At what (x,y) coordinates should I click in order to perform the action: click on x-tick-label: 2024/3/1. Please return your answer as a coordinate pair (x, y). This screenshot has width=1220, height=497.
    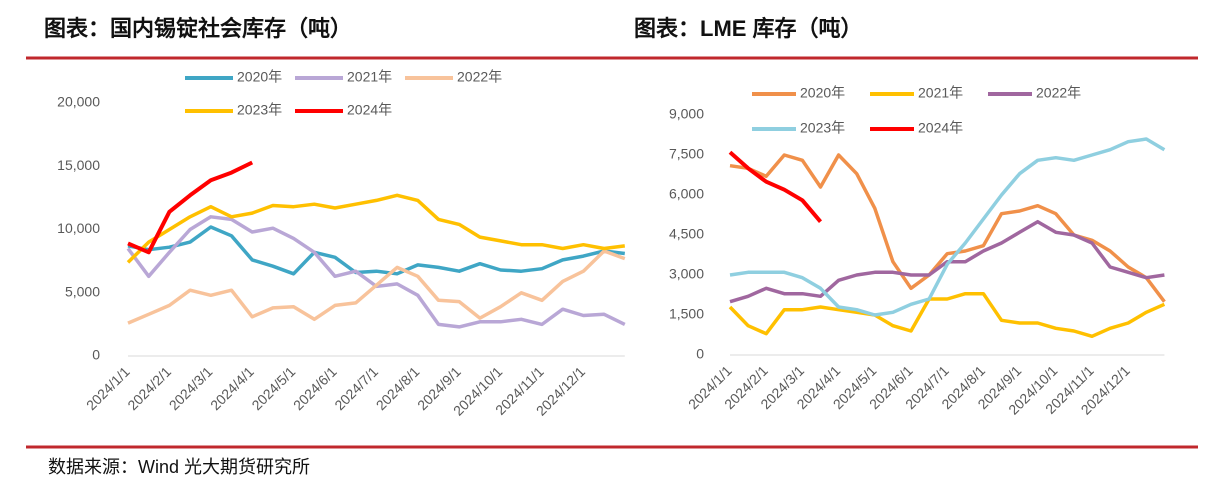
    Looking at the image, I should click on (191, 388).